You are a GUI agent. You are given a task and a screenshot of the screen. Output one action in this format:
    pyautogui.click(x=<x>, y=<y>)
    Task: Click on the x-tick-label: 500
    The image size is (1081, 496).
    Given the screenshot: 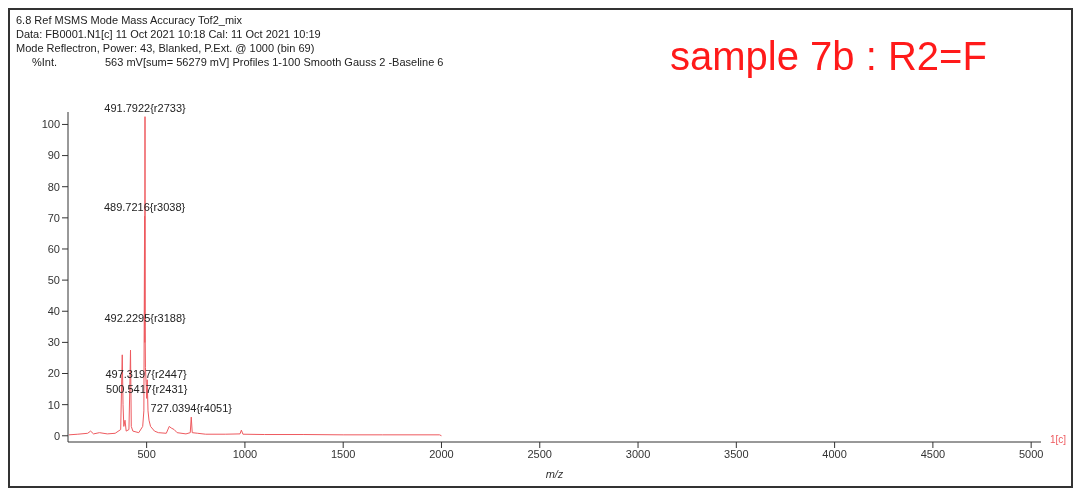 What is the action you would take?
    pyautogui.click(x=146, y=453)
    